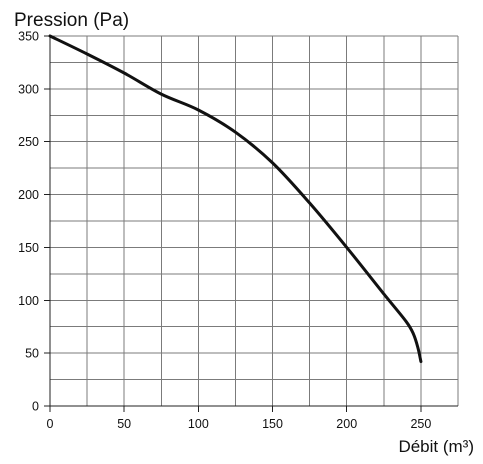 The width and height of the screenshot is (483, 464). What do you see at coordinates (50, 424) in the screenshot?
I see `x-tick-label: 0` at bounding box center [50, 424].